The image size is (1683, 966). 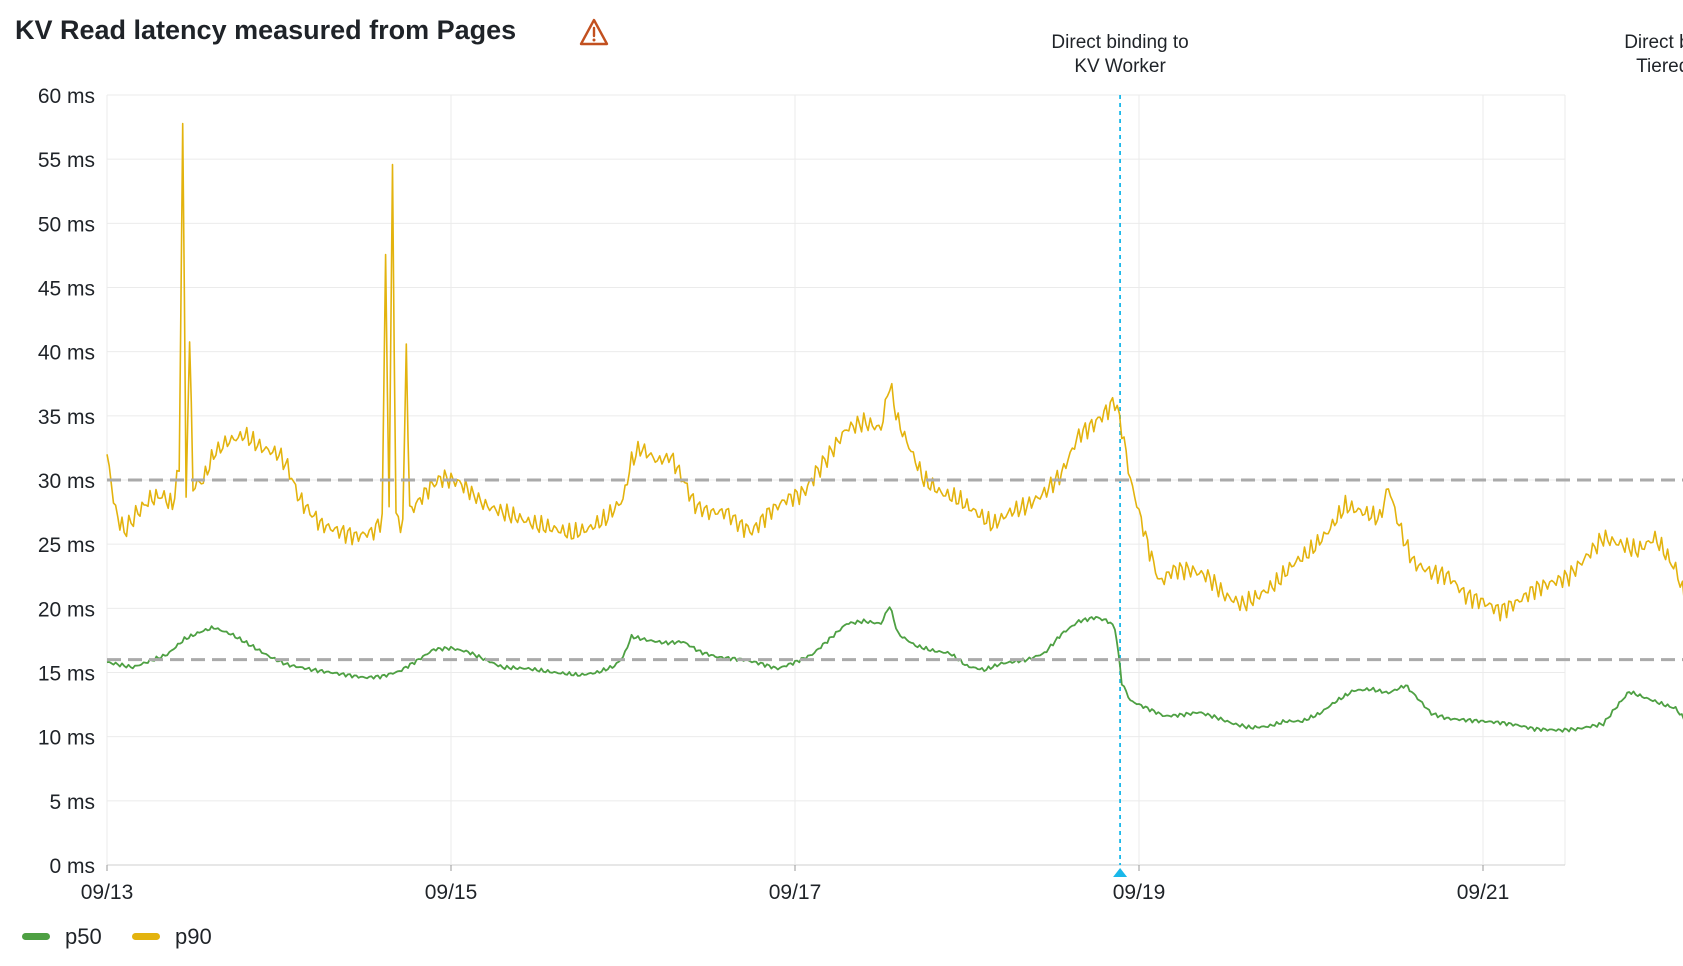 What do you see at coordinates (1139, 892) in the screenshot?
I see `x-tick-label: 09/19` at bounding box center [1139, 892].